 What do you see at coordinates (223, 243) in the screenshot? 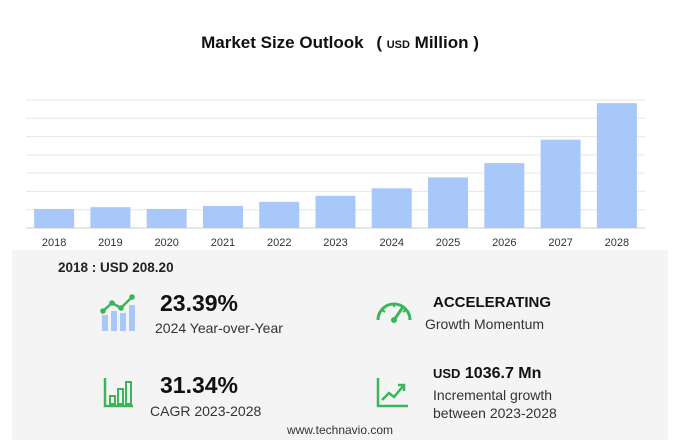
I see `x-tick-label: 2021` at bounding box center [223, 243].